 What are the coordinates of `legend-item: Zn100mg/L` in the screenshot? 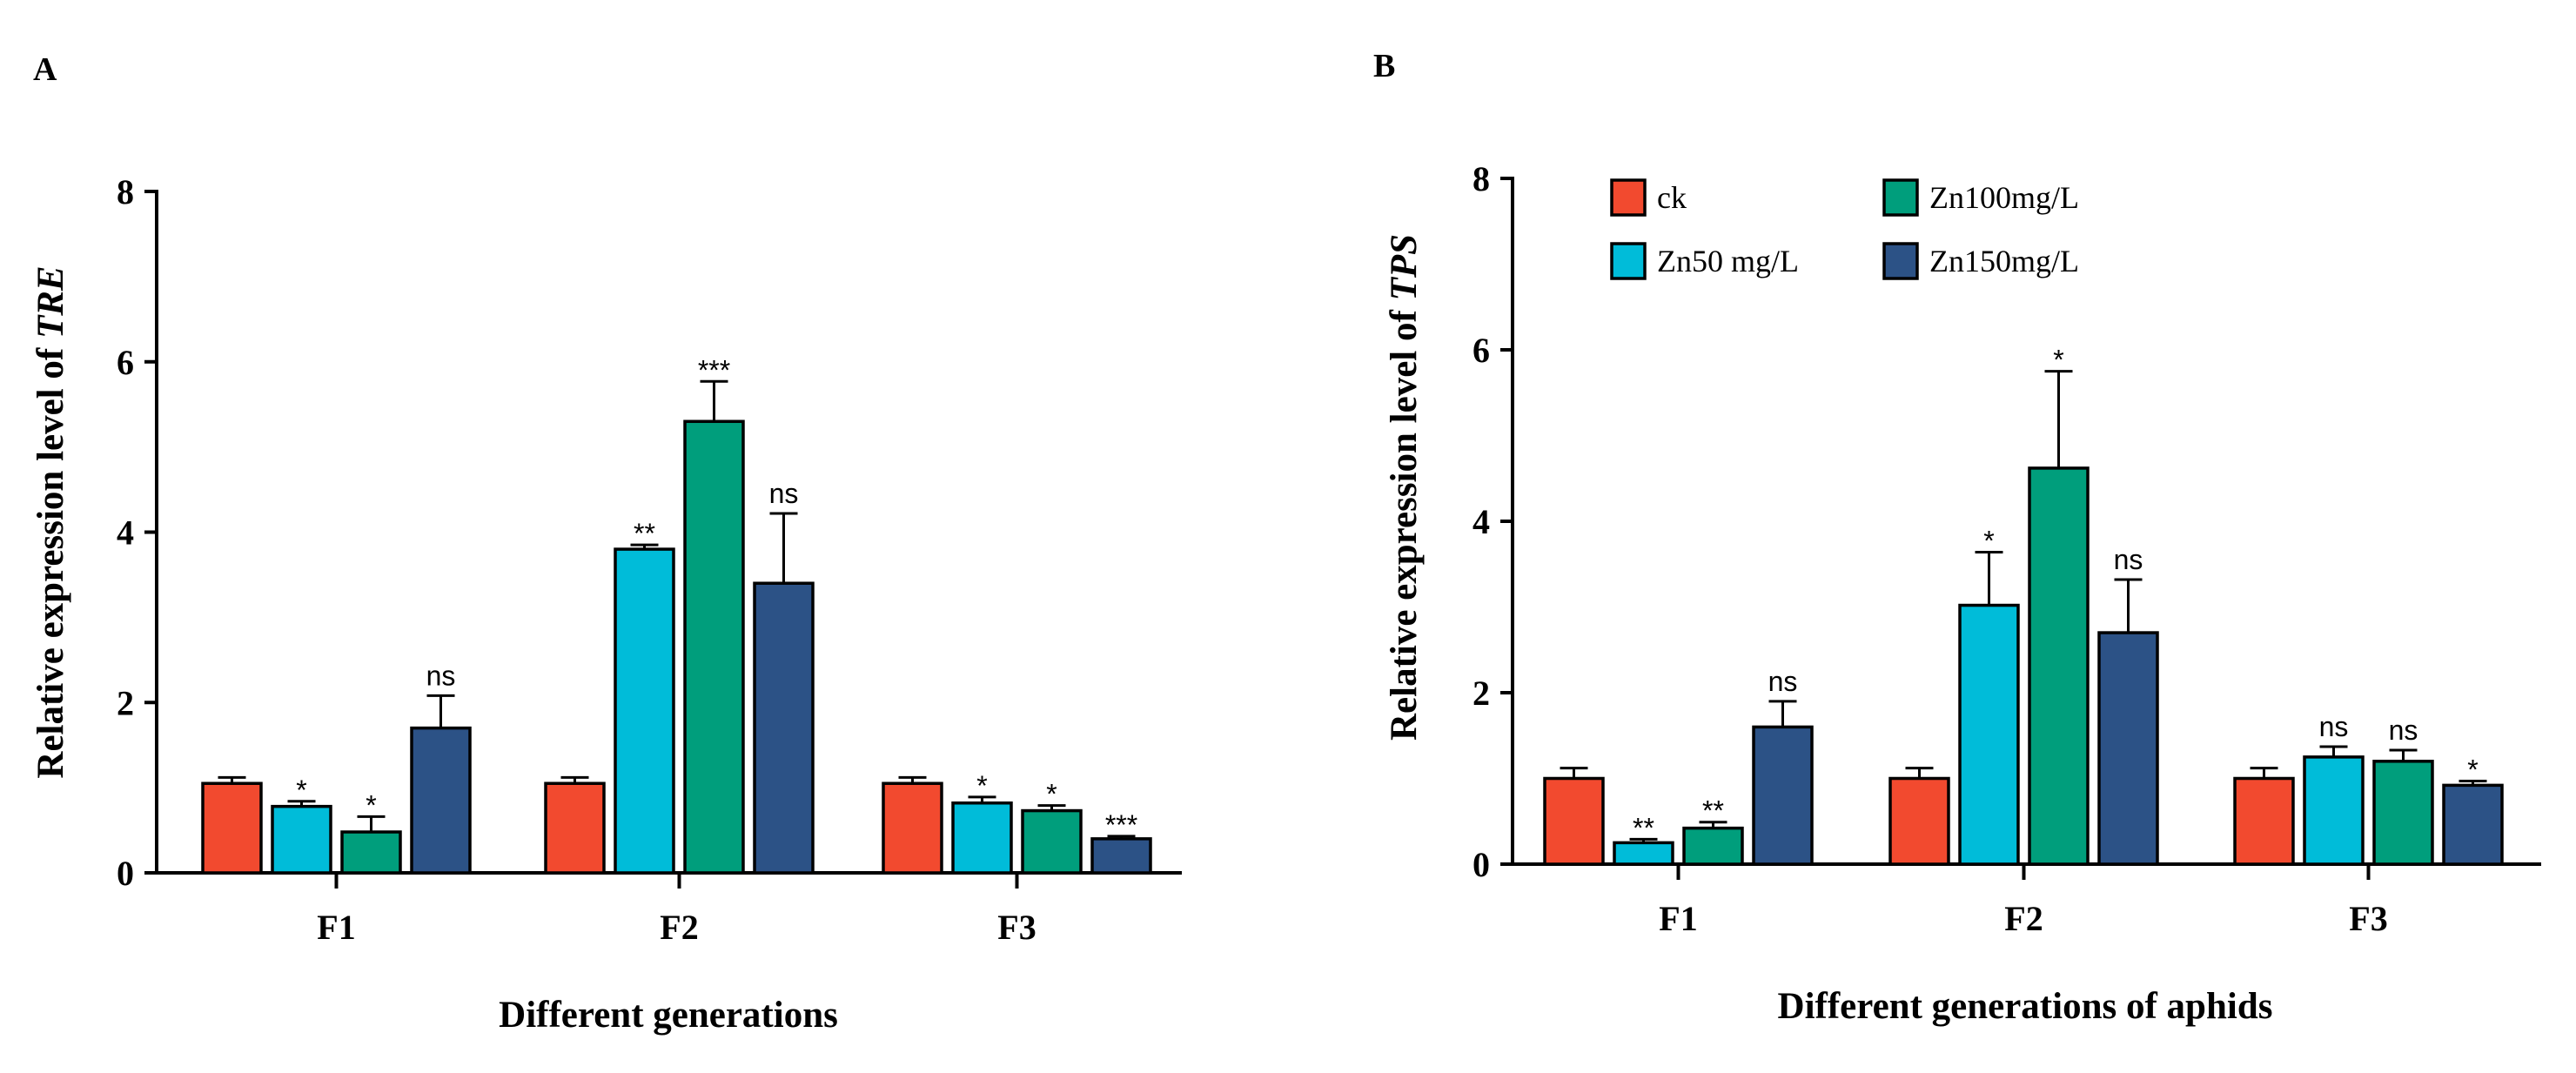 It's located at (1980, 197).